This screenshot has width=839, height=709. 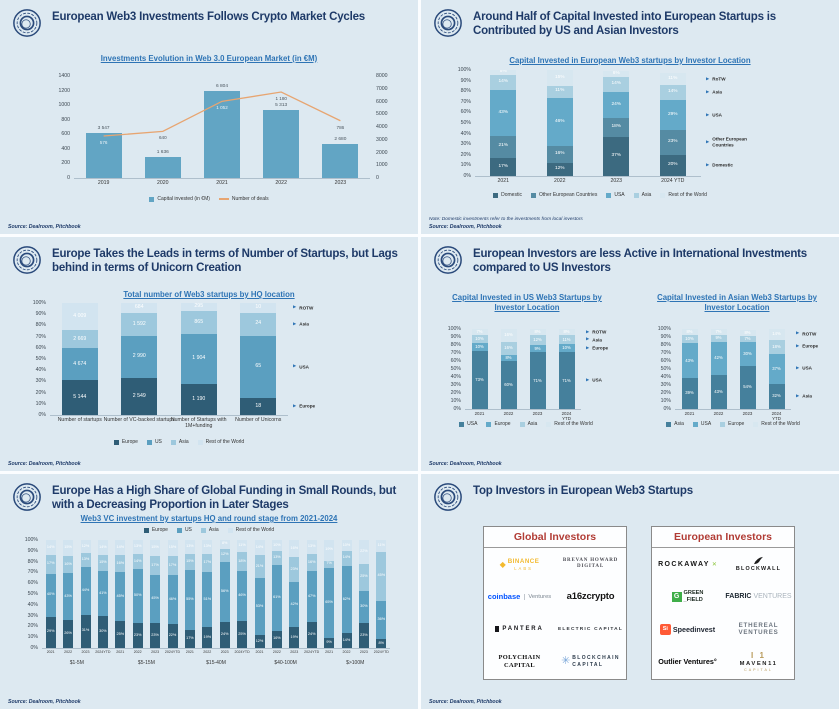 What do you see at coordinates (665, 353) in the screenshot?
I see `axis-tick-label: 70%` at bounding box center [665, 353].